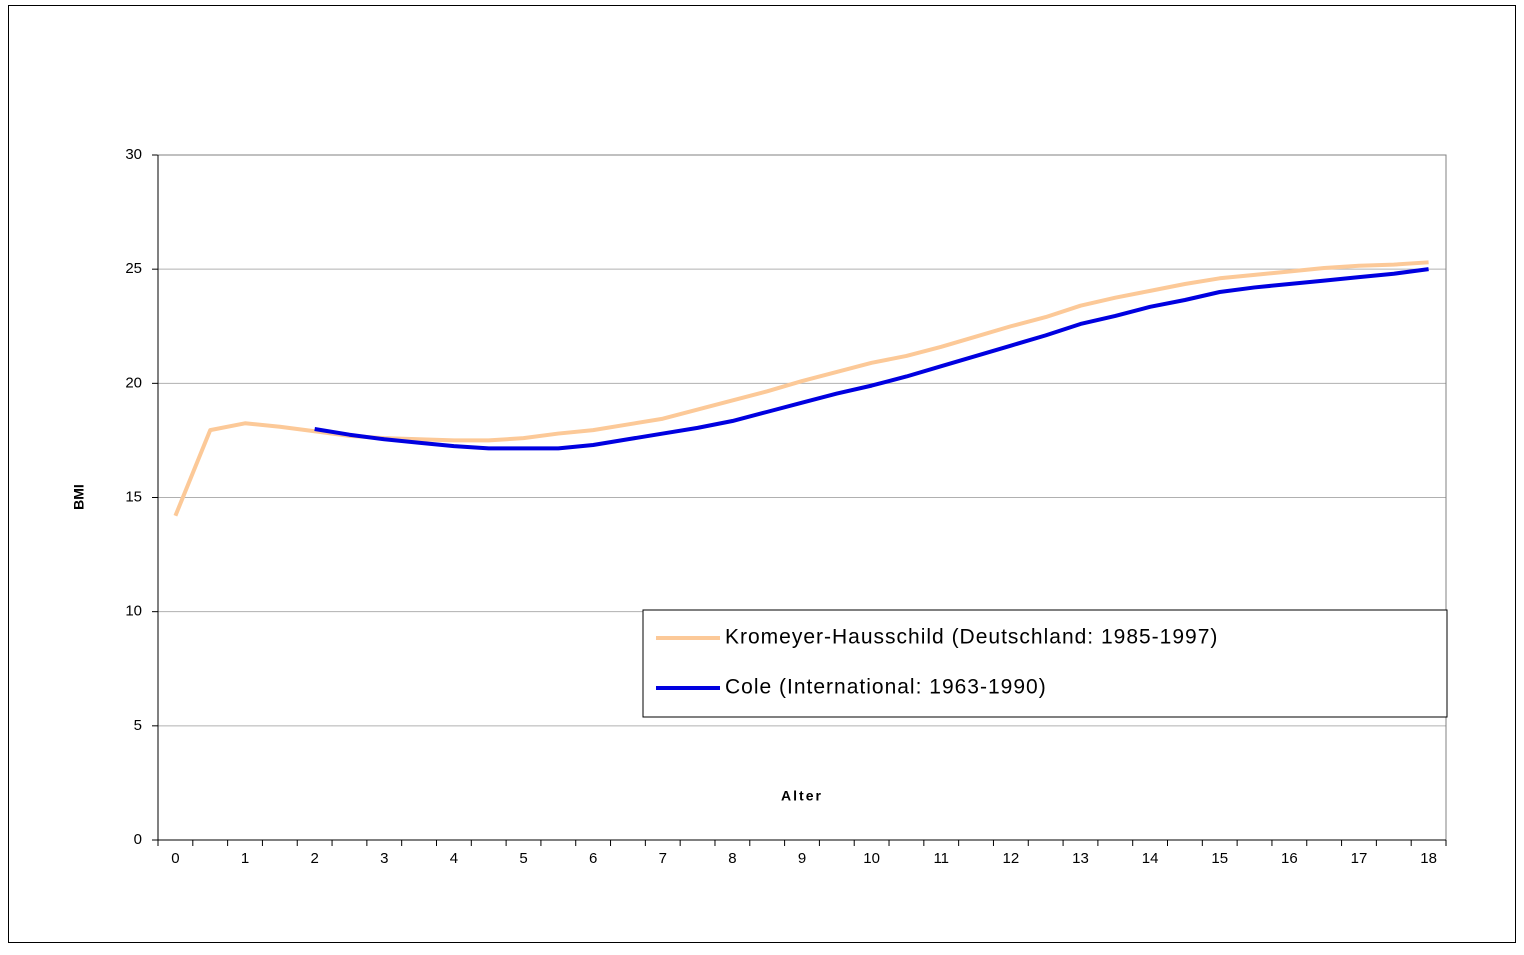 This screenshot has width=1524, height=955. Describe the element at coordinates (175, 858) in the screenshot. I see `x-tick-label: 0` at that location.